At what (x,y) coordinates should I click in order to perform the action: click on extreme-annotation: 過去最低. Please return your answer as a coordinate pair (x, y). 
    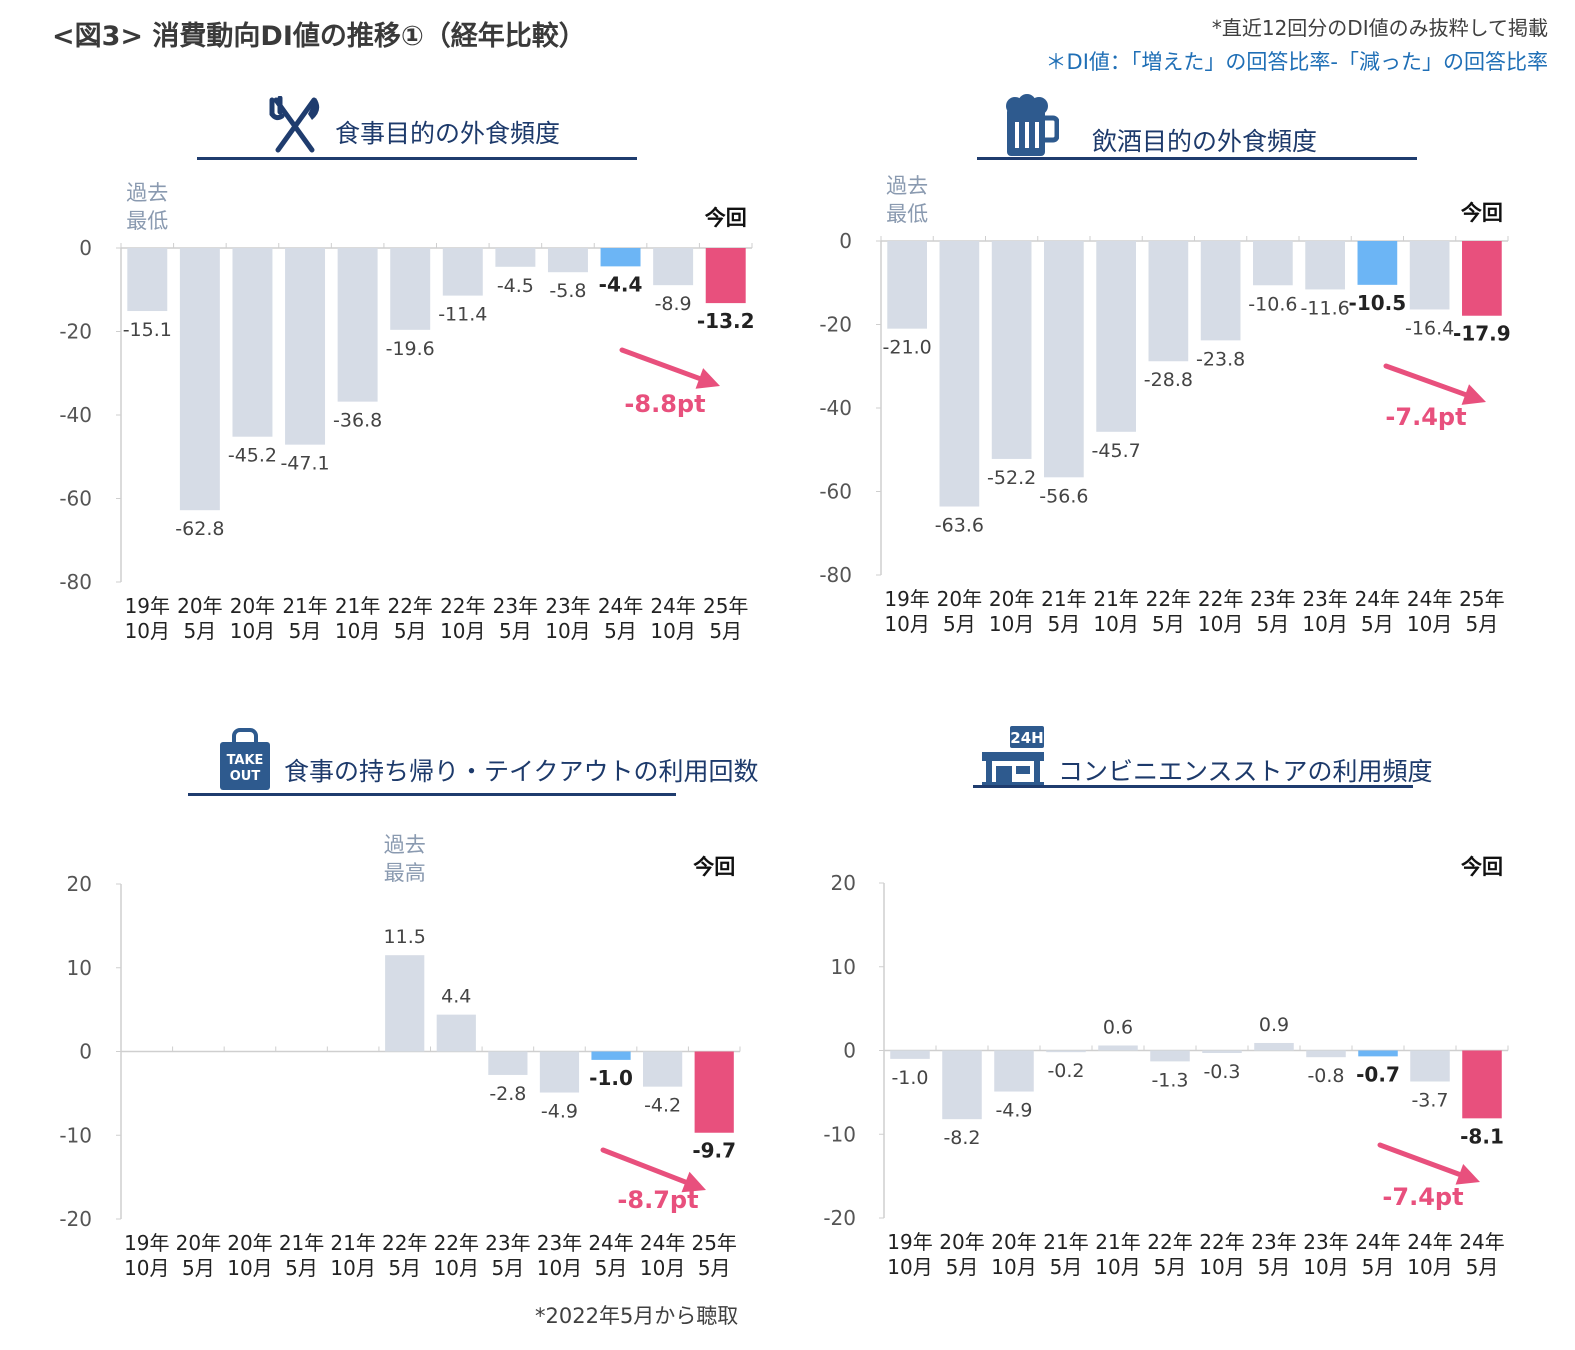
    Looking at the image, I should click on (907, 200).